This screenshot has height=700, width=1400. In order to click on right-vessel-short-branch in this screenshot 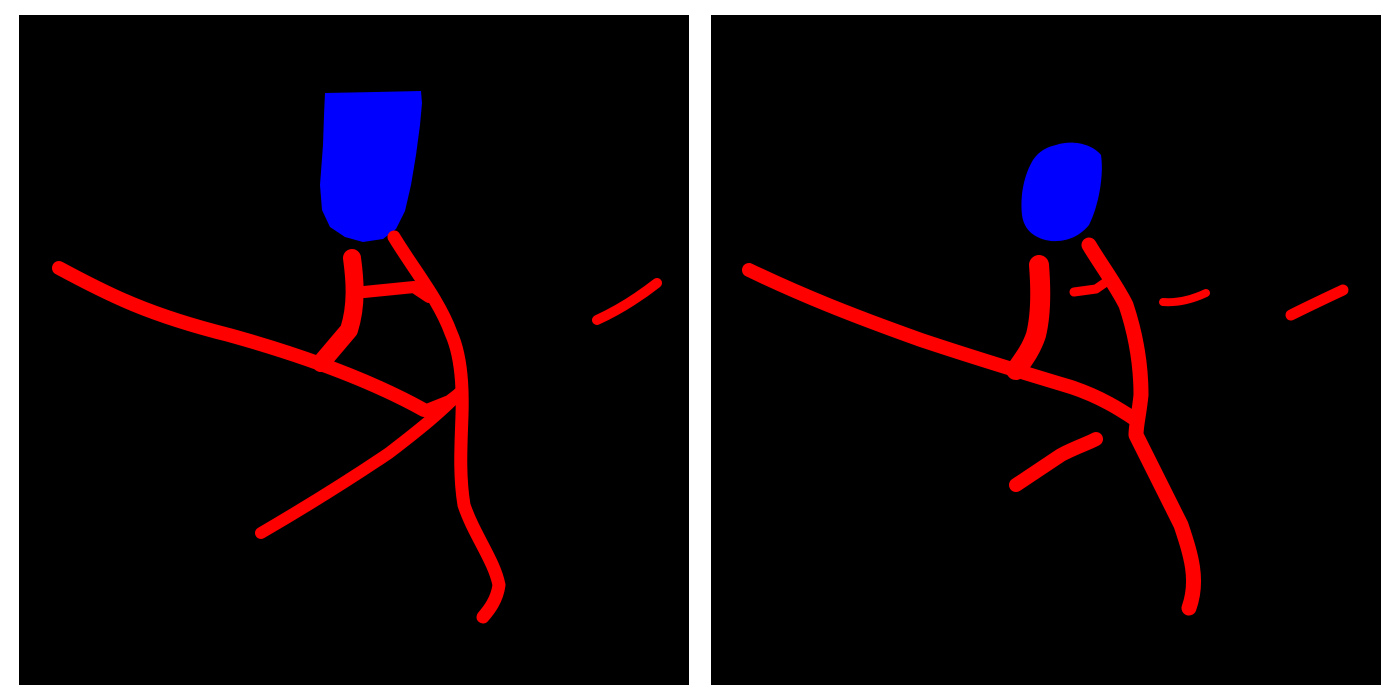, I will do `click(1028, 317)`.